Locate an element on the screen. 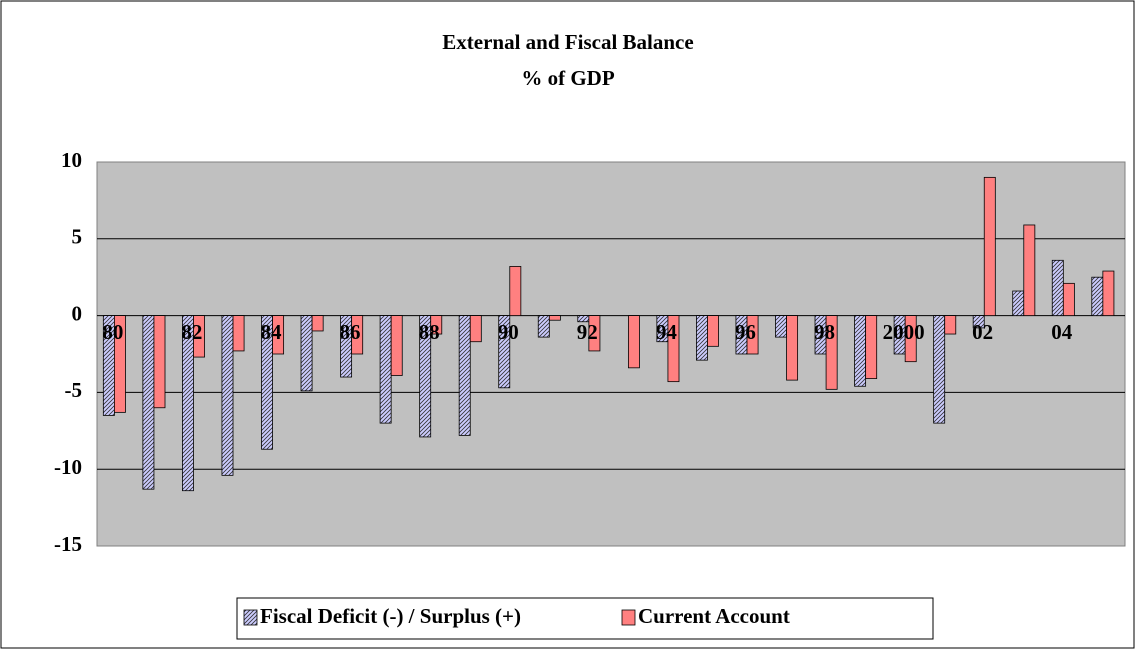 This screenshot has width=1136, height=649. x-tick-label: 88 is located at coordinates (429, 332).